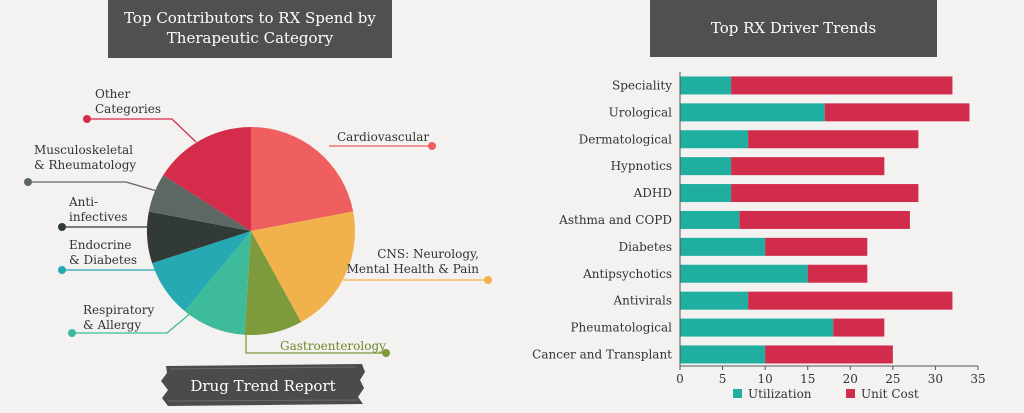  I want to click on bar-utilization-antipsychotics, so click(744, 273).